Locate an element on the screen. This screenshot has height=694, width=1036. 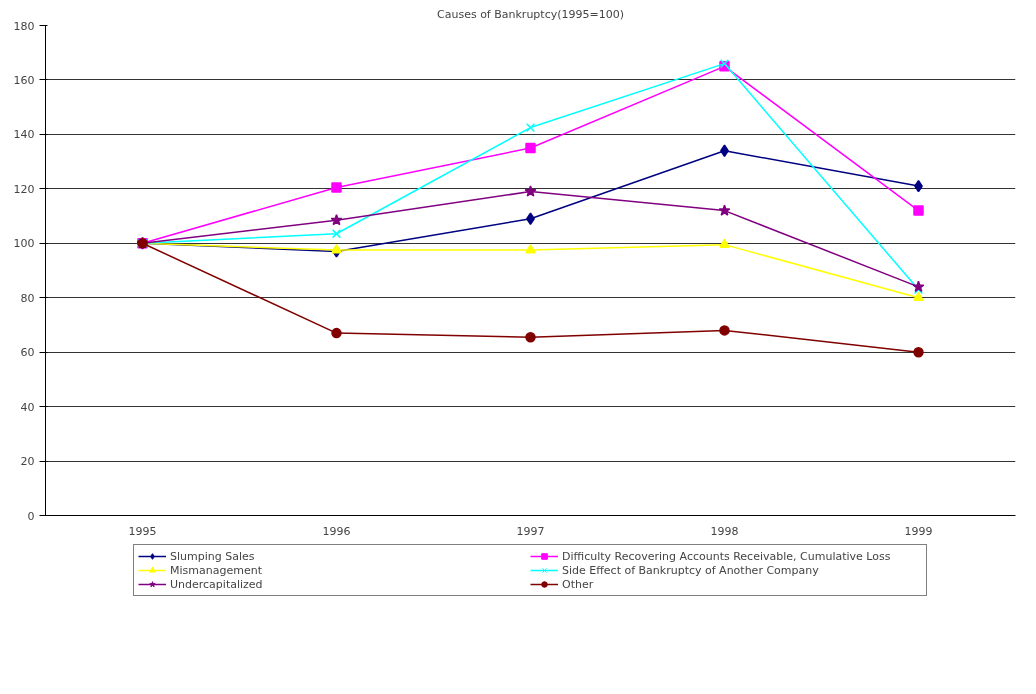
x-tick-label: 1998 is located at coordinates (724, 531).